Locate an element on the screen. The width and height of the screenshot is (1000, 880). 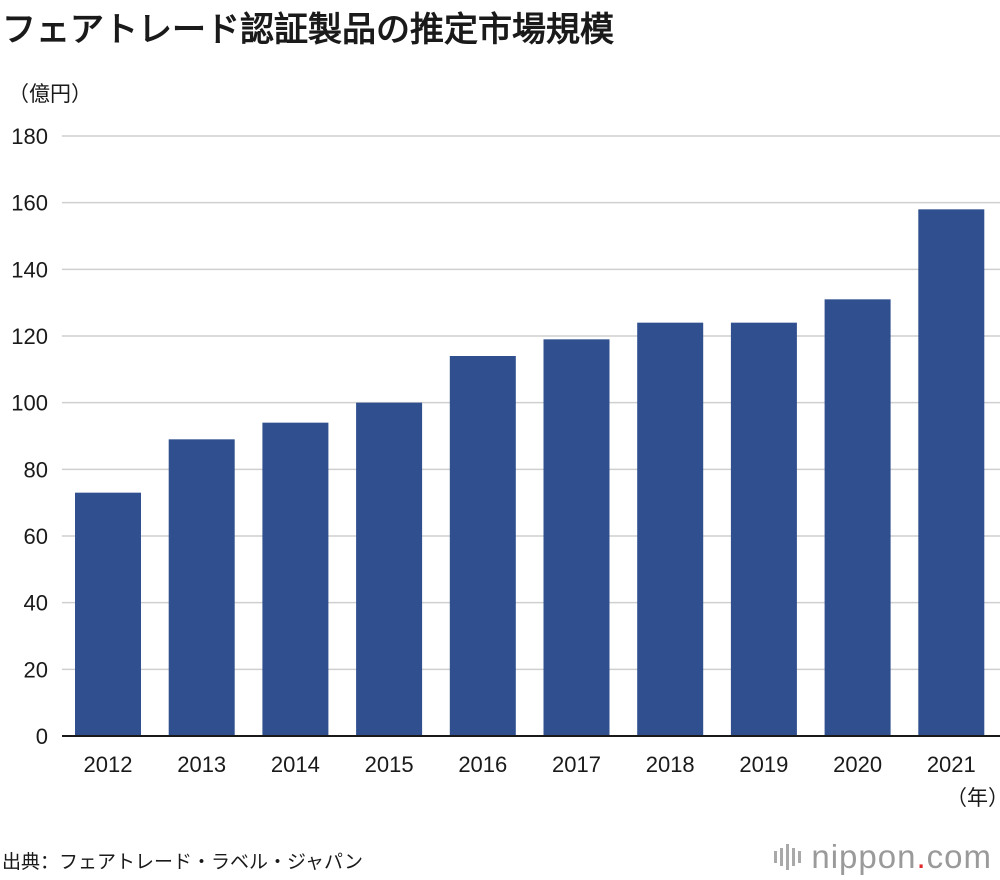
x-tick-label: 2013 is located at coordinates (201, 764).